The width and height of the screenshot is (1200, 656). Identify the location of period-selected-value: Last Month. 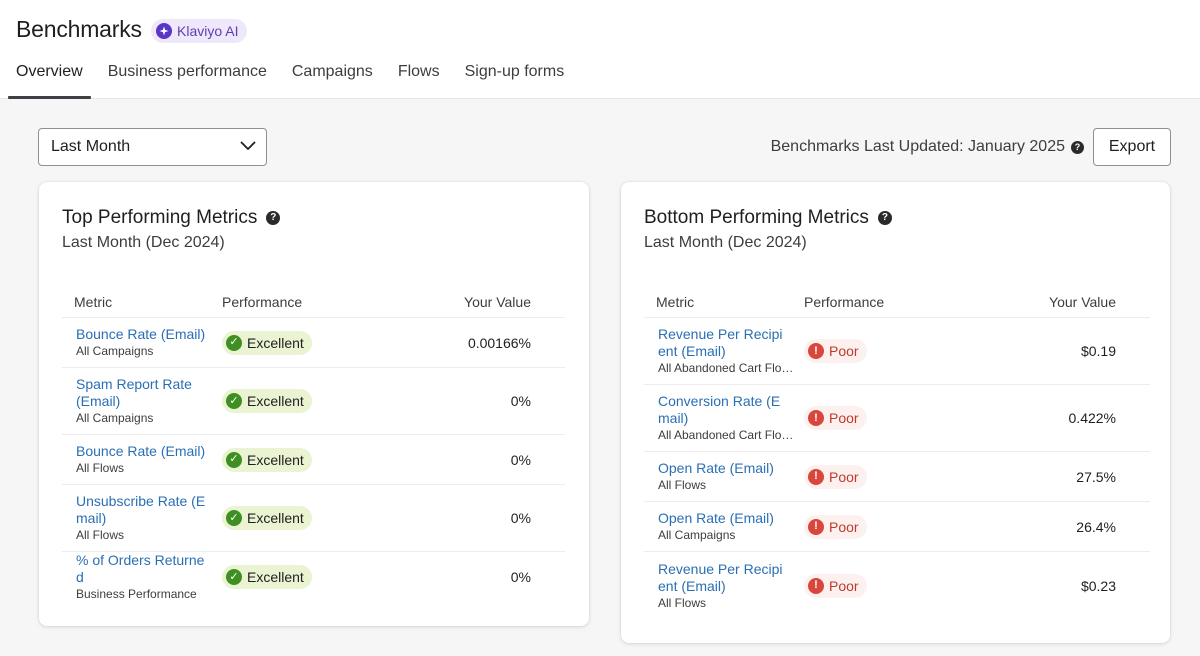
(91, 146).